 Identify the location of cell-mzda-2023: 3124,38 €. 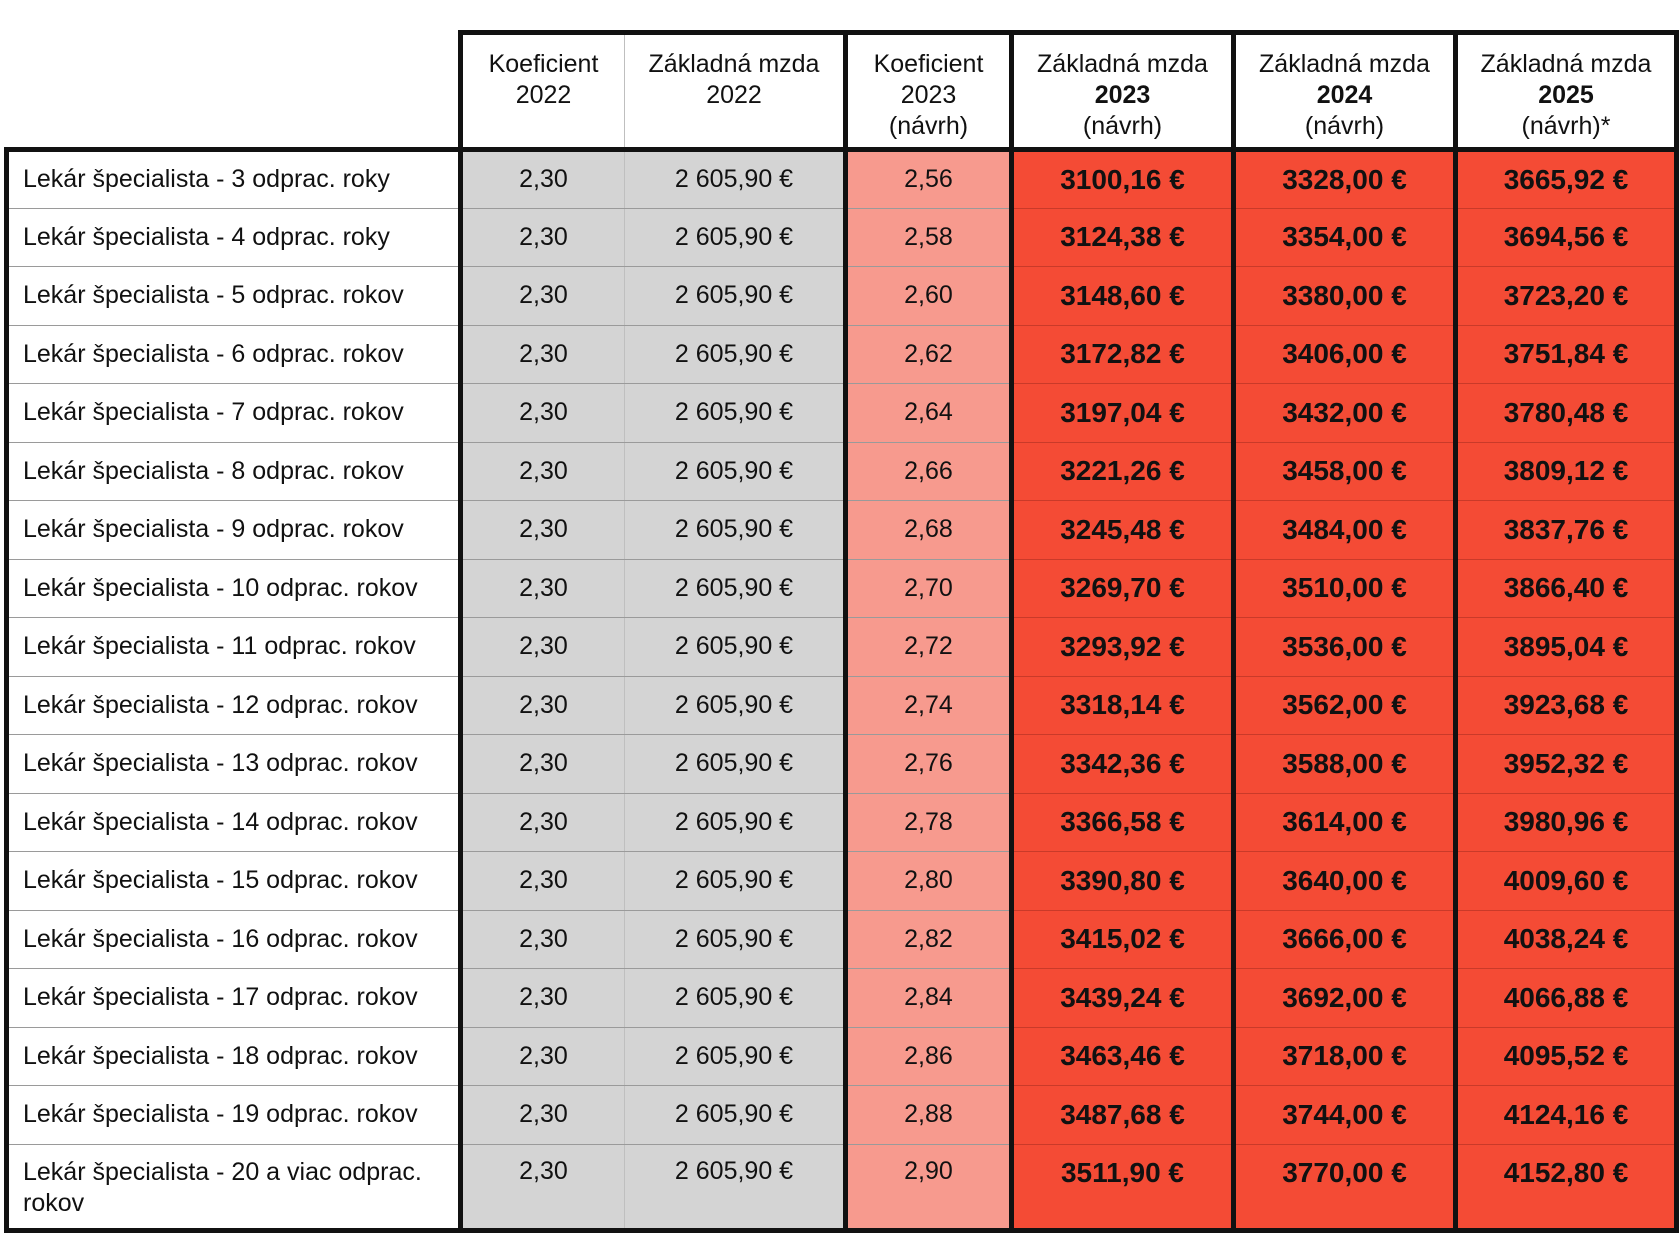
(1121, 237).